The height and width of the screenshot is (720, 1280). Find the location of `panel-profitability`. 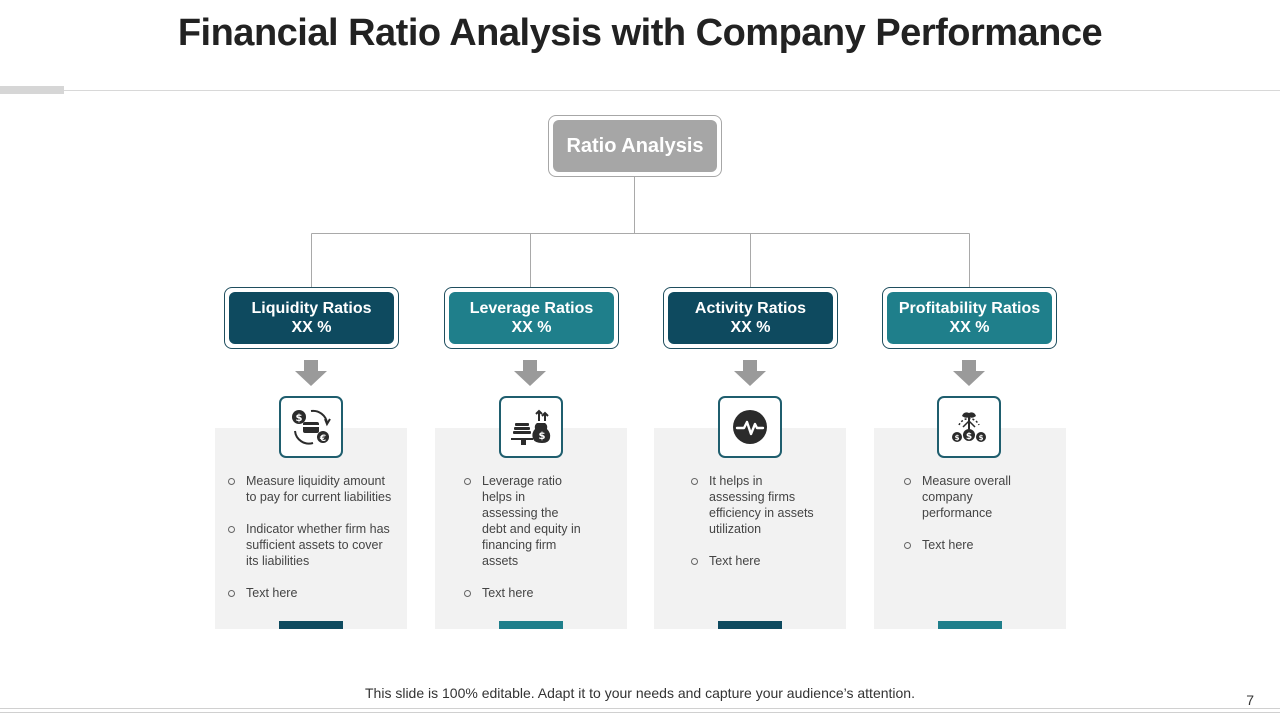

panel-profitability is located at coordinates (970, 528).